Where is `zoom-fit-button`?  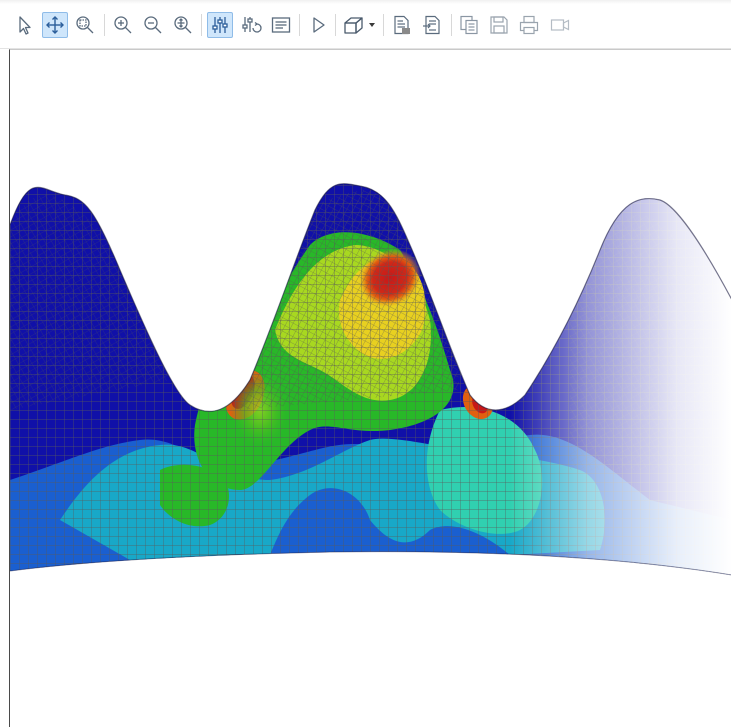
zoom-fit-button is located at coordinates (183, 25).